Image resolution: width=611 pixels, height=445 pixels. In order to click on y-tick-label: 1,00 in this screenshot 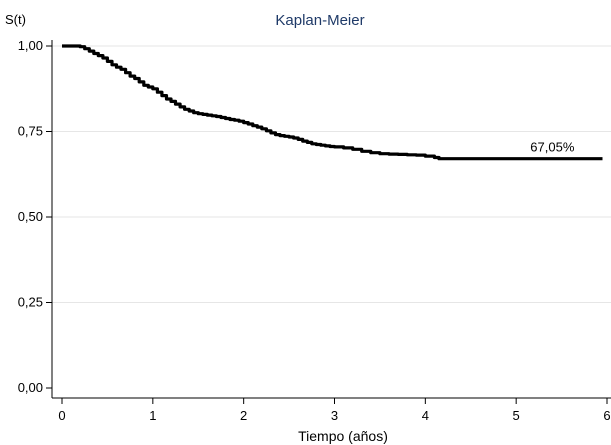, I will do `click(30, 45)`.